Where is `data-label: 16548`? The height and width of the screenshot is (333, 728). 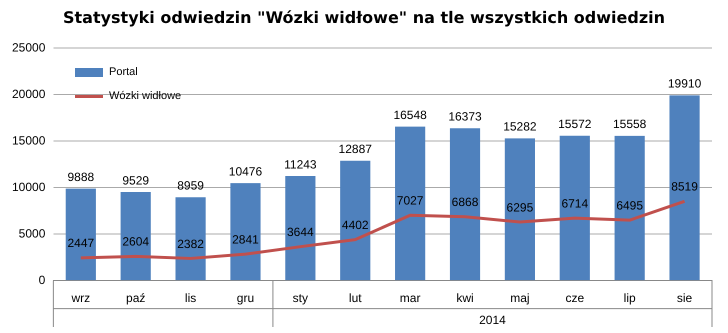
data-label: 16548 is located at coordinates (410, 115).